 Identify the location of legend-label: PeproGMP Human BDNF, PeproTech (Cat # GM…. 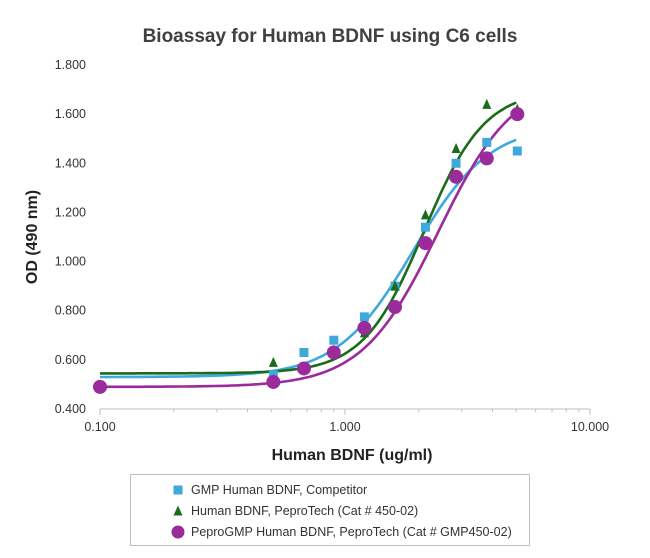
(351, 531).